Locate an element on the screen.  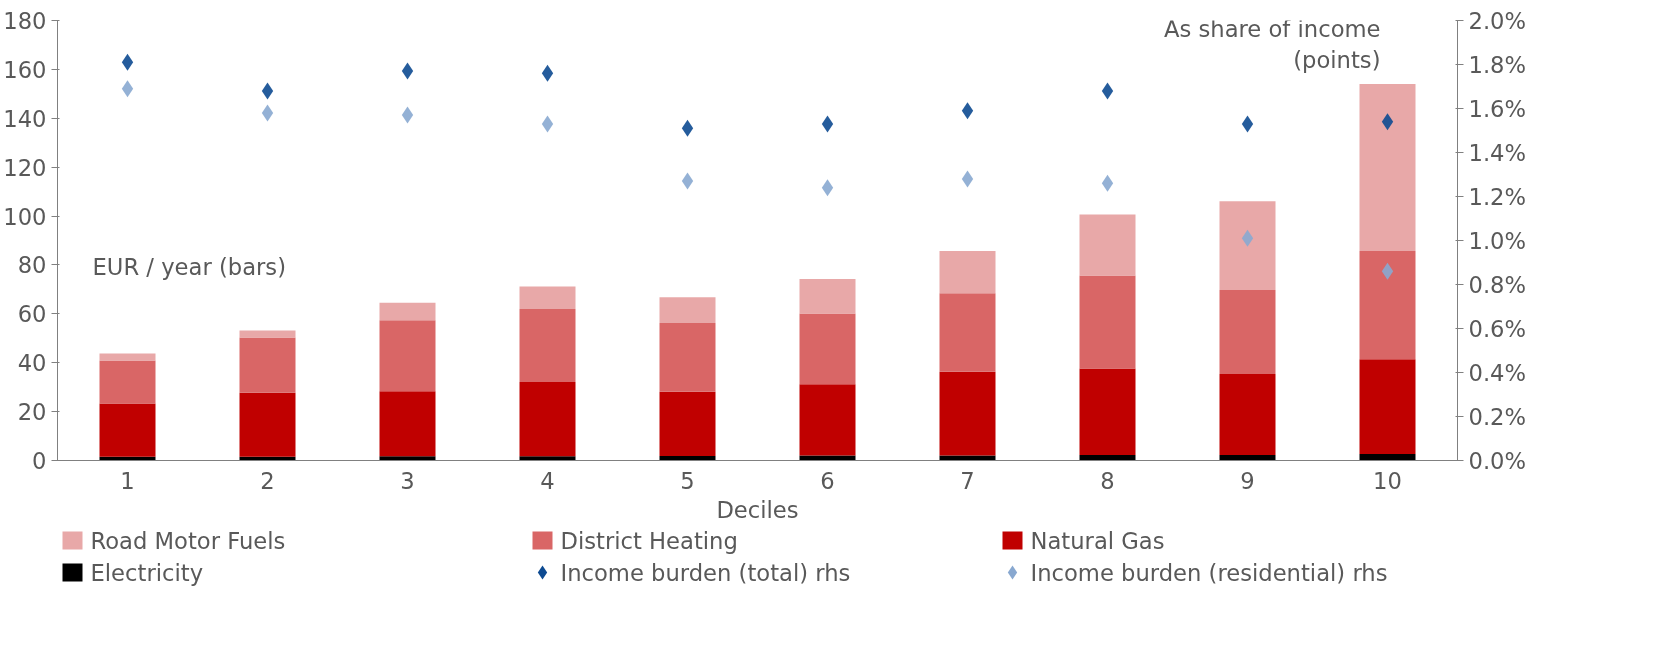
legend-label: Electricity is located at coordinates (147, 572).